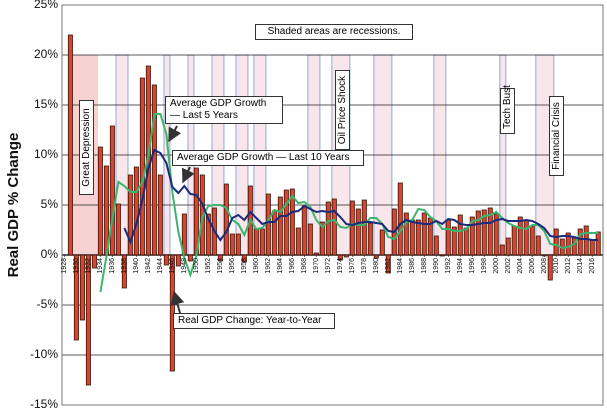 The width and height of the screenshot is (607, 410). Describe the element at coordinates (460, 266) in the screenshot. I see `x-tick-label: 1994` at that location.